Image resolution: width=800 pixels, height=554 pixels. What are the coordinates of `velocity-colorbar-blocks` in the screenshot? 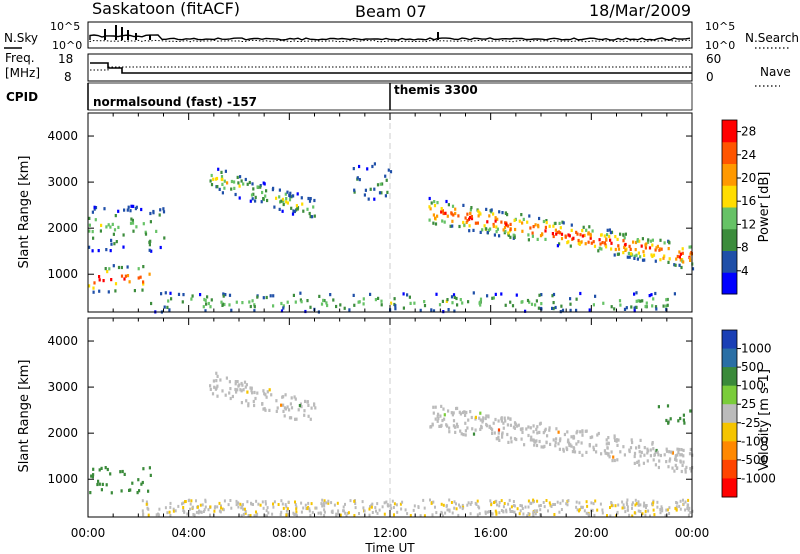 It's located at (729, 414).